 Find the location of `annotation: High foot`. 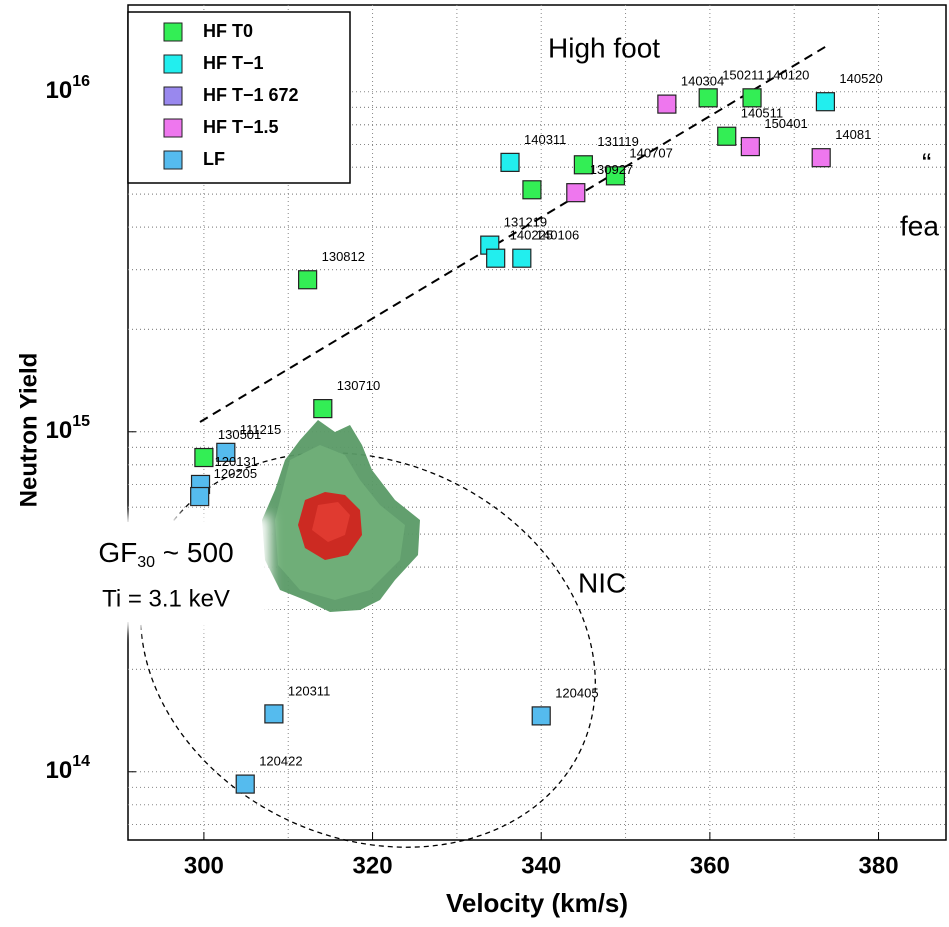

annotation: High foot is located at coordinates (604, 47).